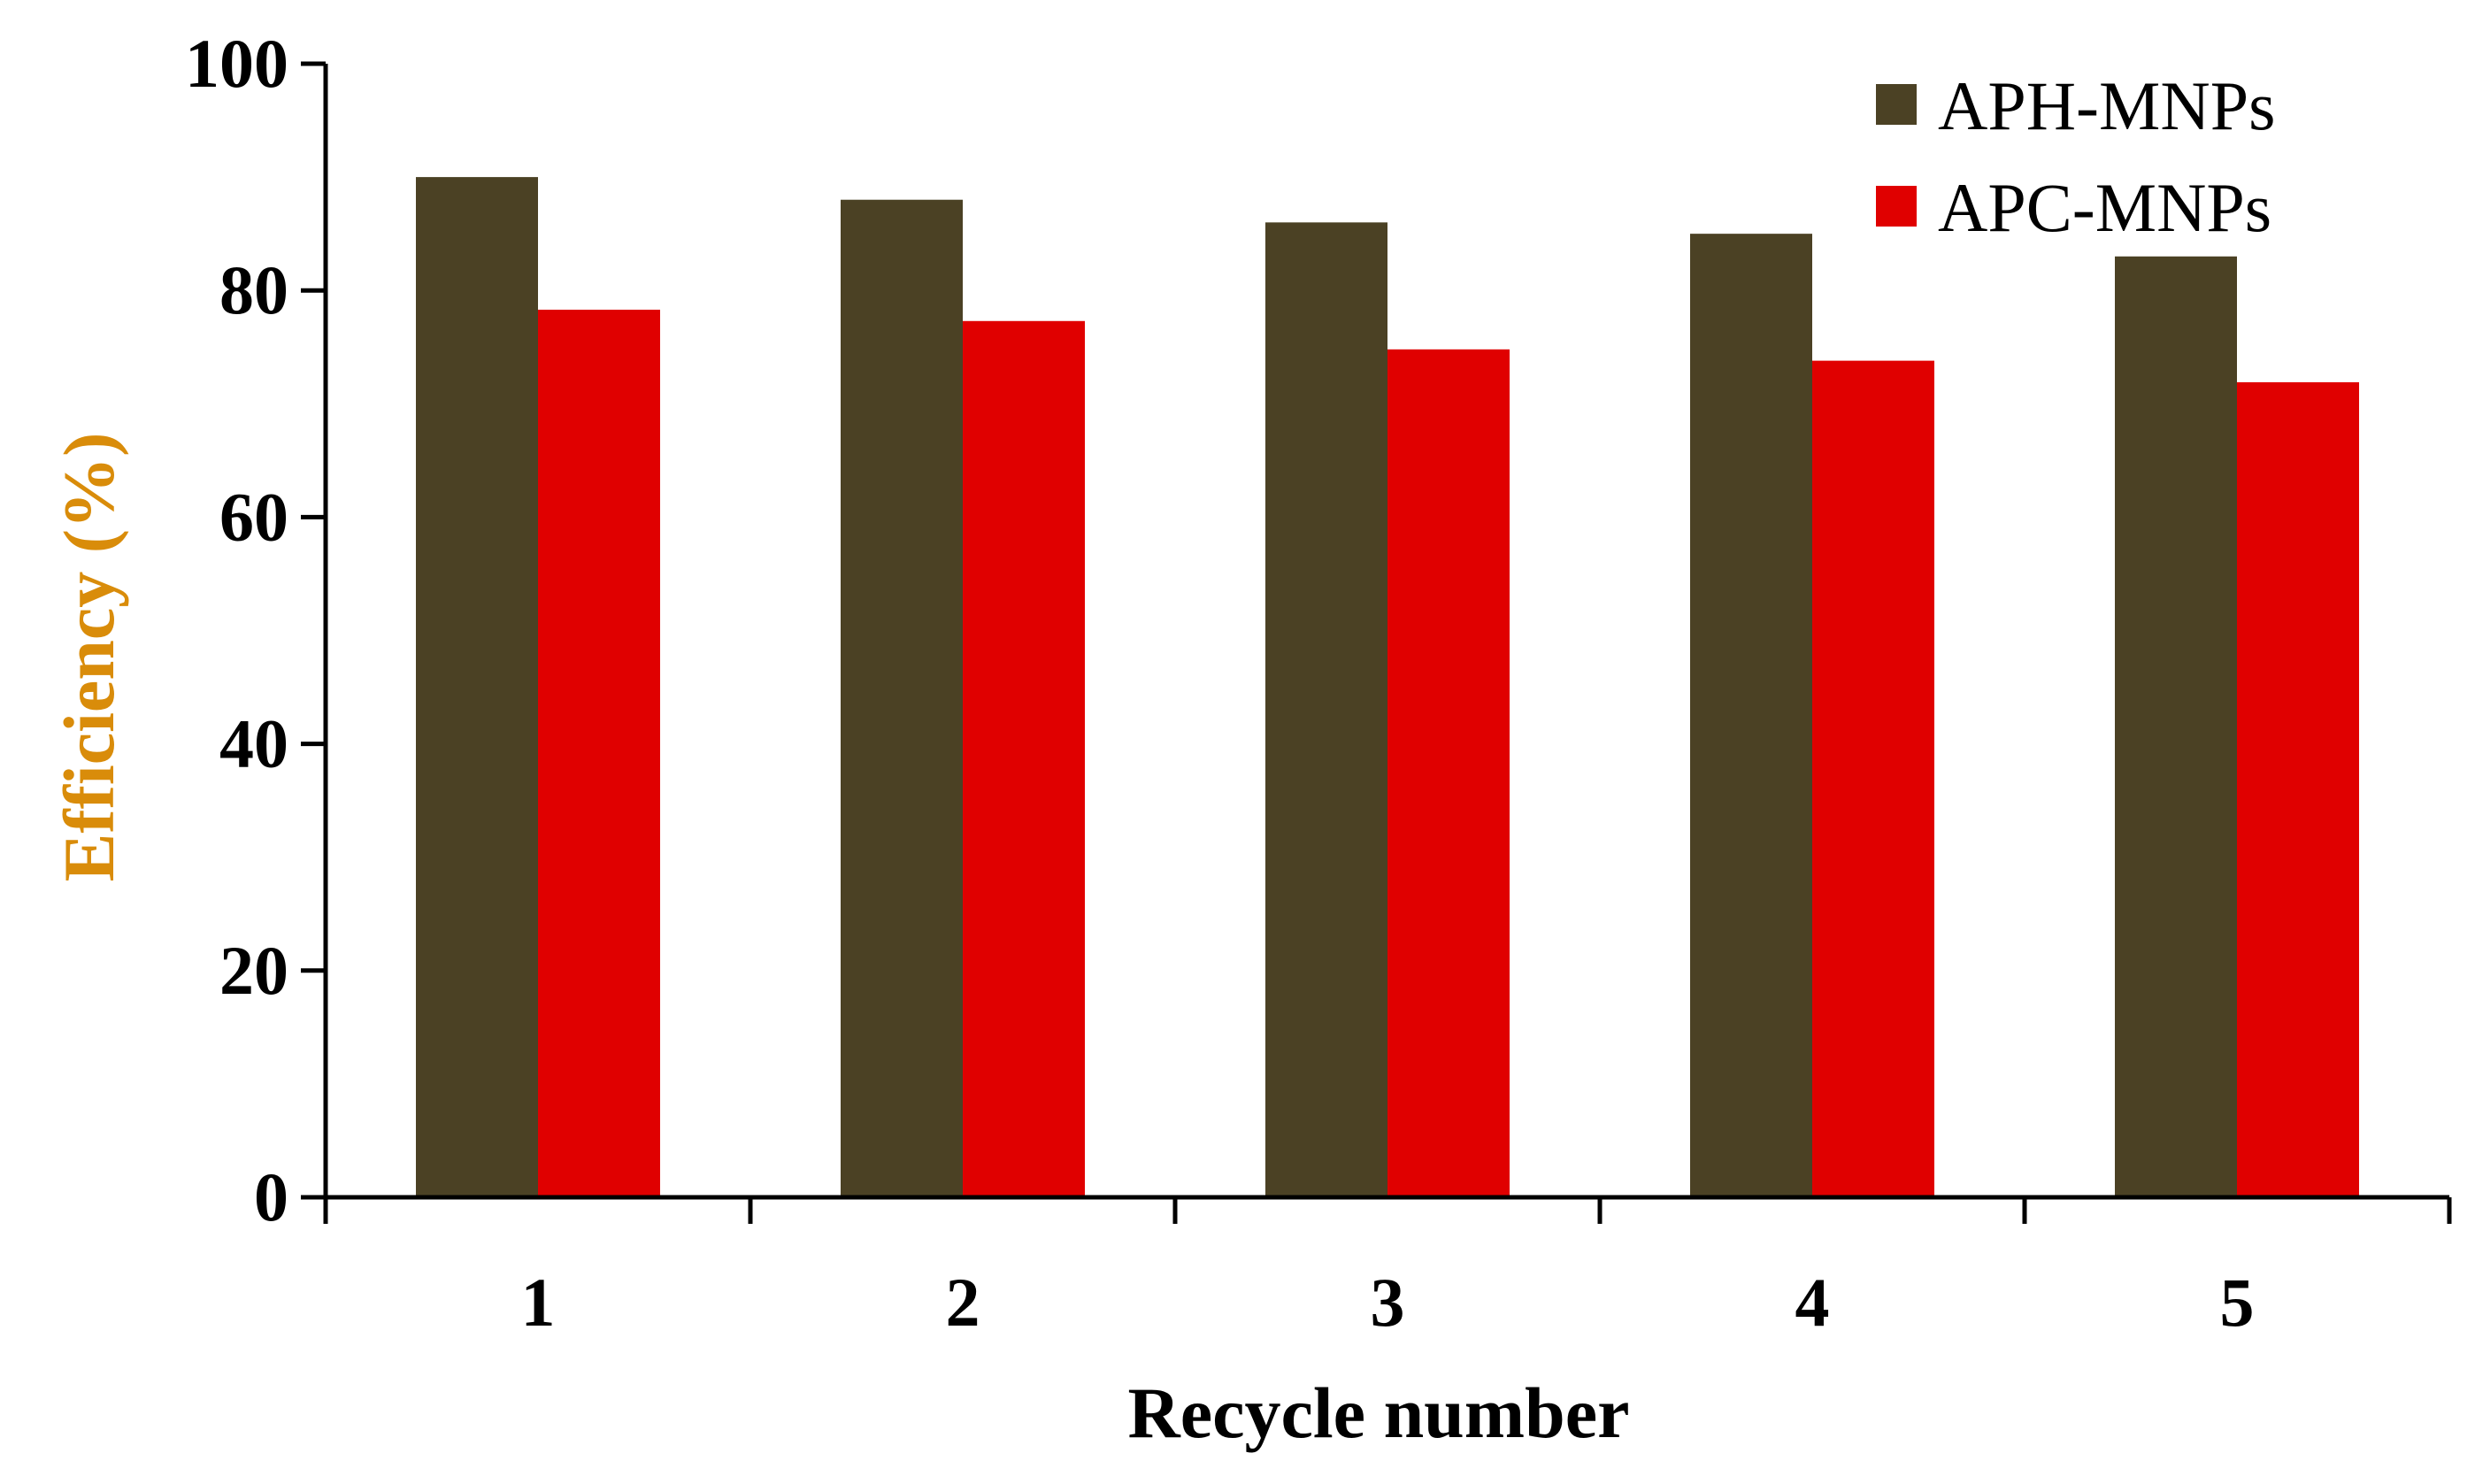  Describe the element at coordinates (538, 1302) in the screenshot. I see `x-tick-label: 1` at that location.